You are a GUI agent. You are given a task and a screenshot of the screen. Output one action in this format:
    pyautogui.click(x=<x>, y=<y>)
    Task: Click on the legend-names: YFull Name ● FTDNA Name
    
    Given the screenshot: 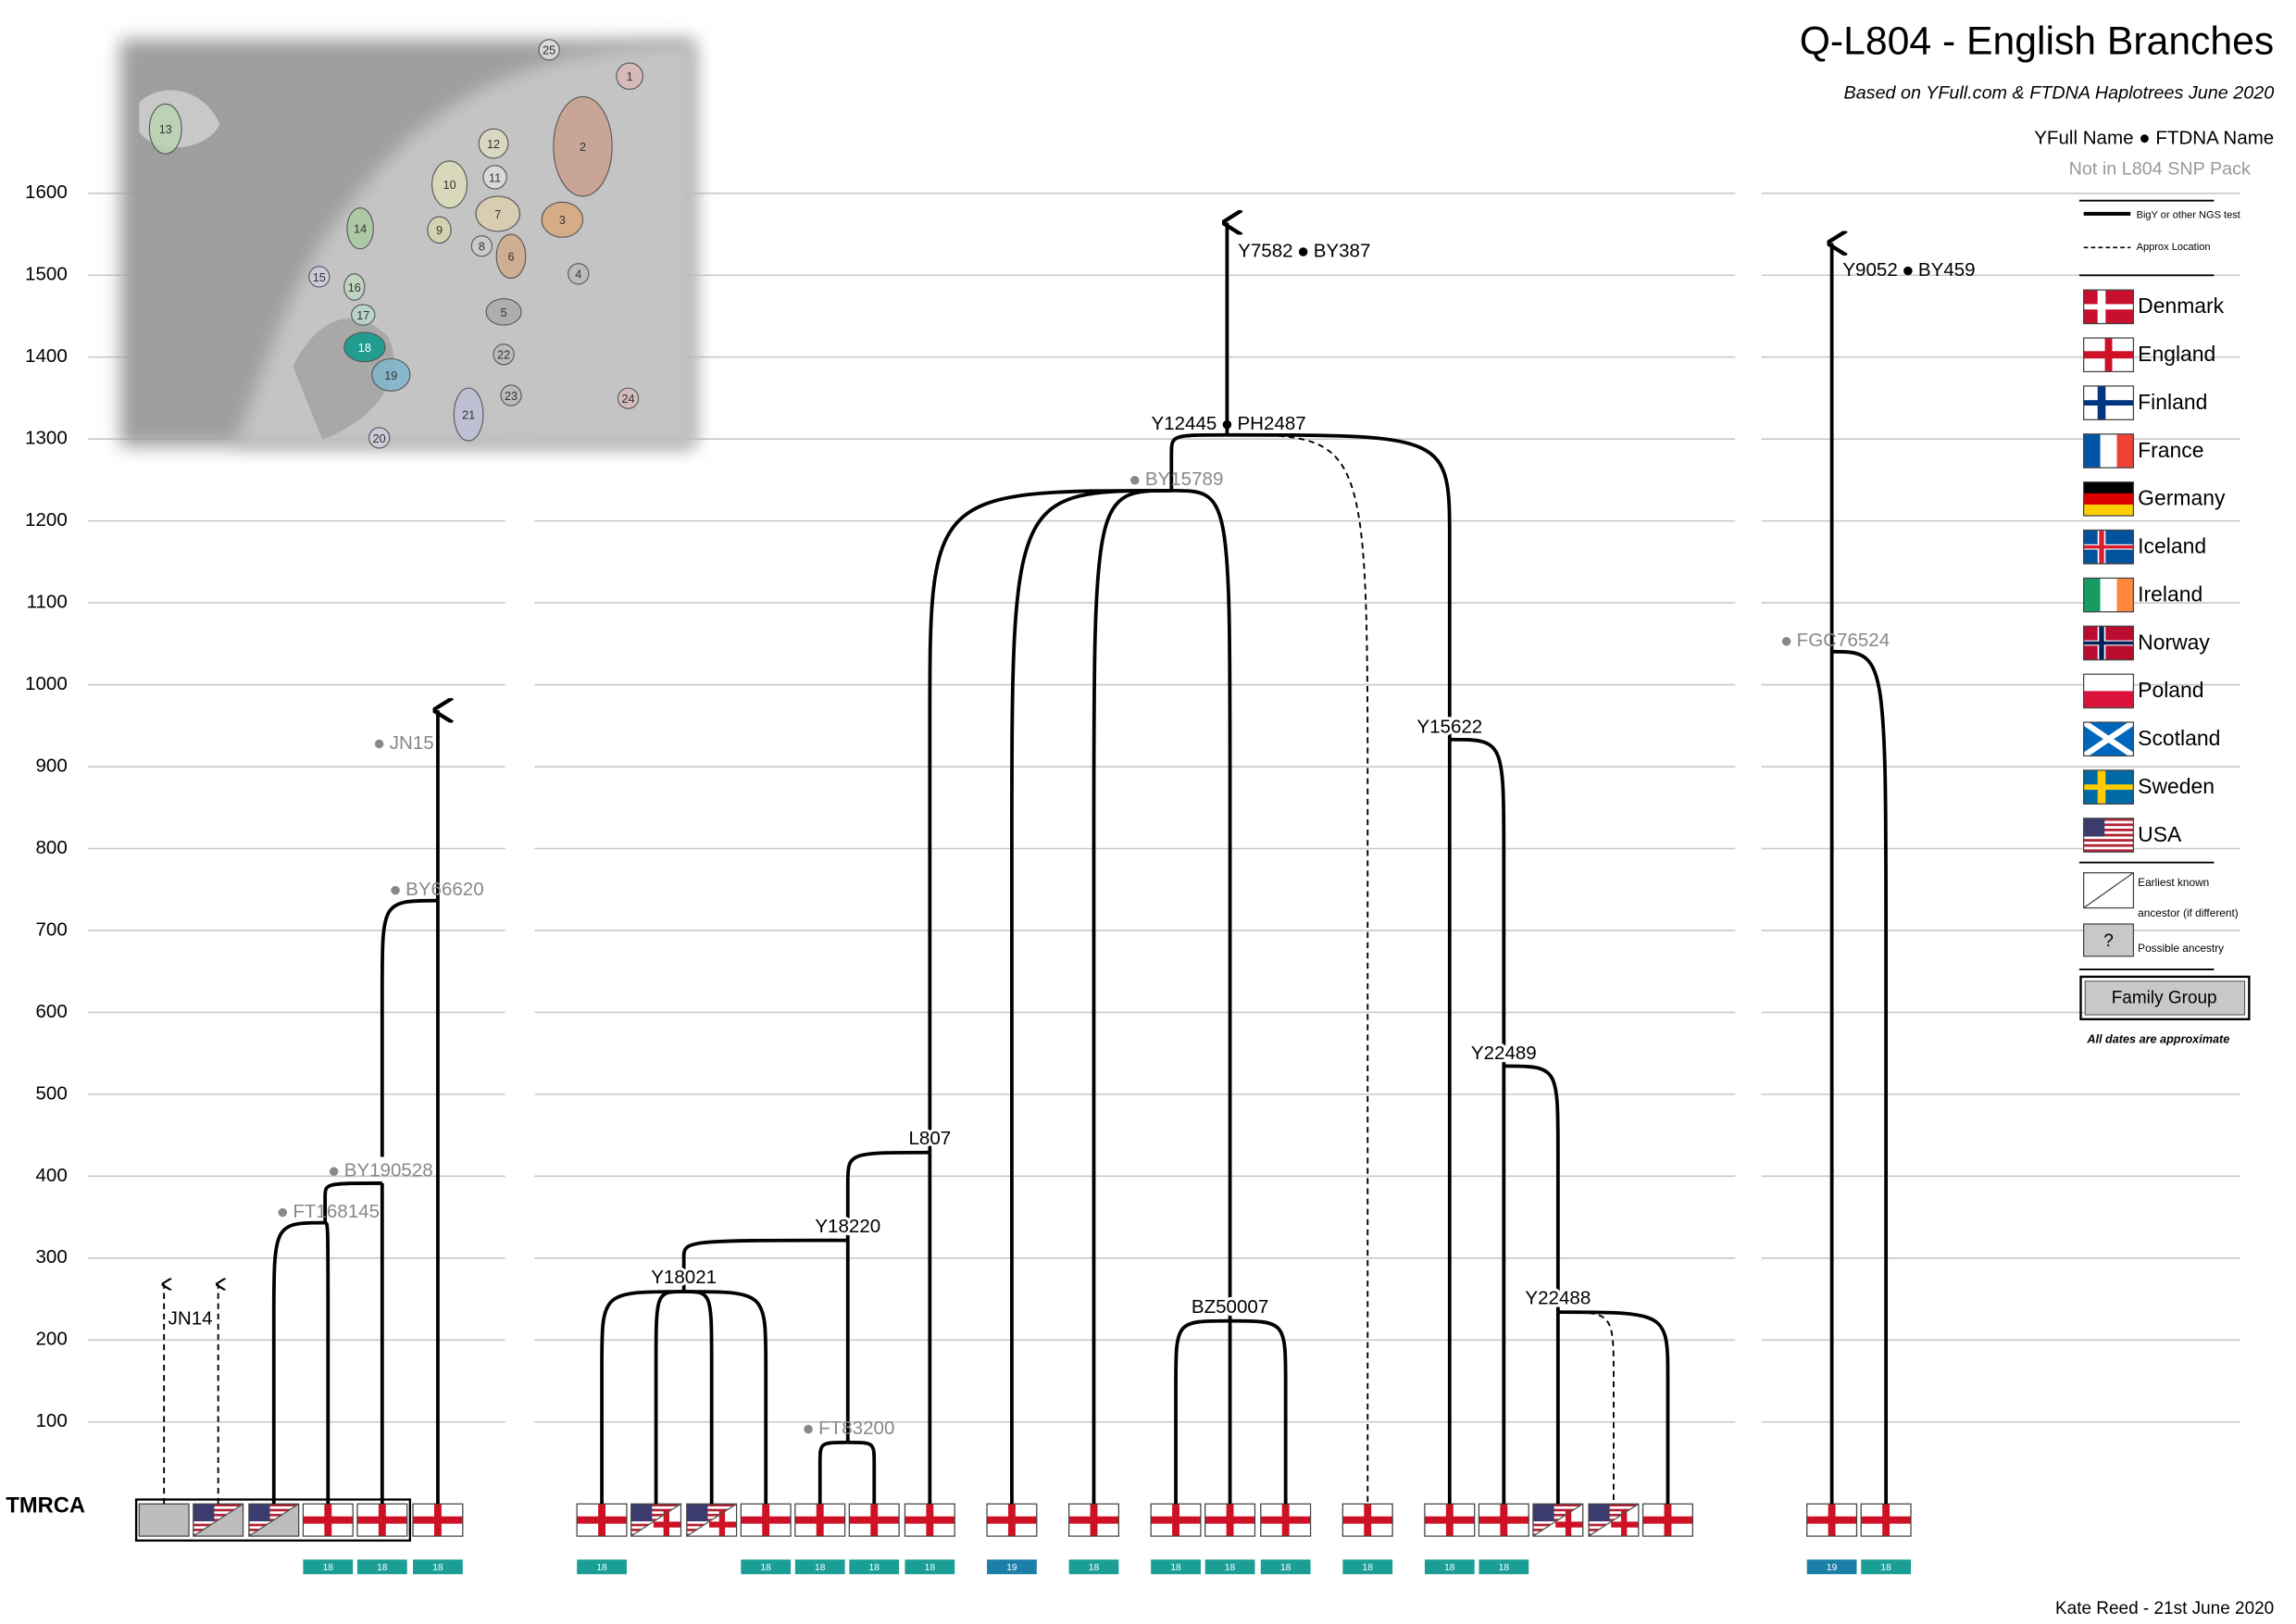 What is the action you would take?
    pyautogui.click(x=2154, y=138)
    